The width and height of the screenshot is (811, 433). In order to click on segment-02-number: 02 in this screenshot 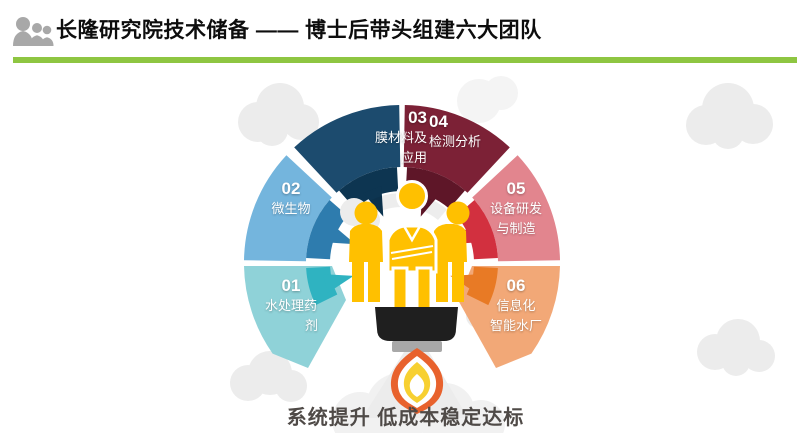, I will do `click(291, 188)`.